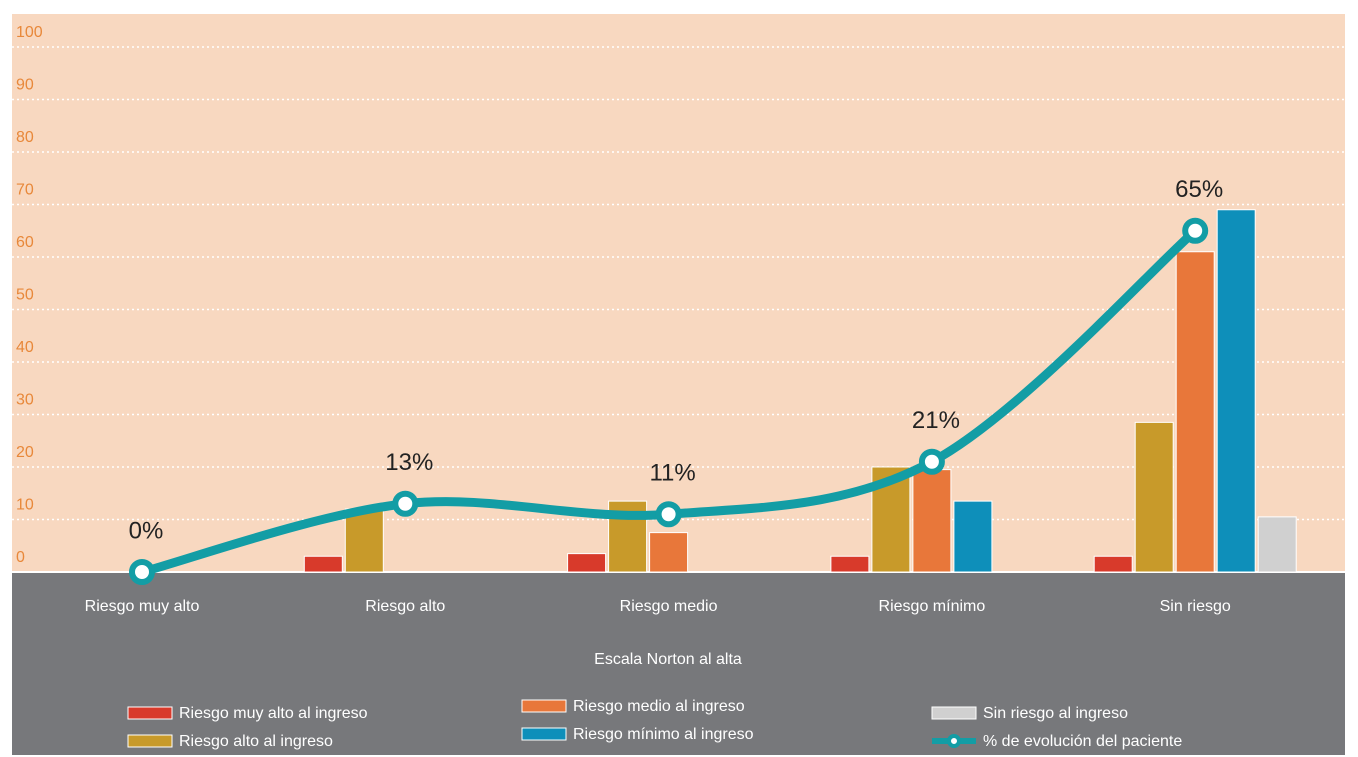 This screenshot has width=1358, height=757. I want to click on legend-label: Sin riesgo al ingreso, so click(1055, 713).